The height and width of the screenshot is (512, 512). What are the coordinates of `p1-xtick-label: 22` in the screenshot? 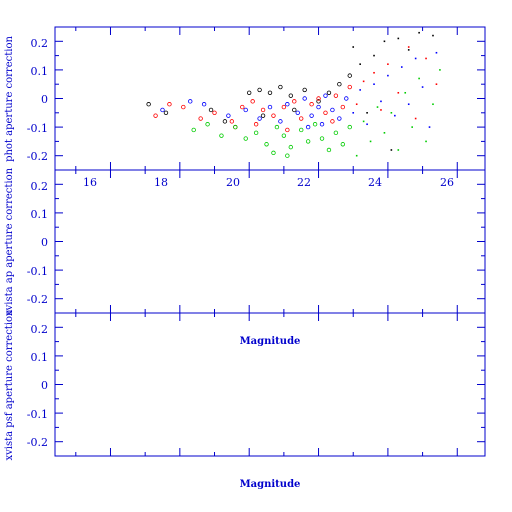 It's located at (304, 182).